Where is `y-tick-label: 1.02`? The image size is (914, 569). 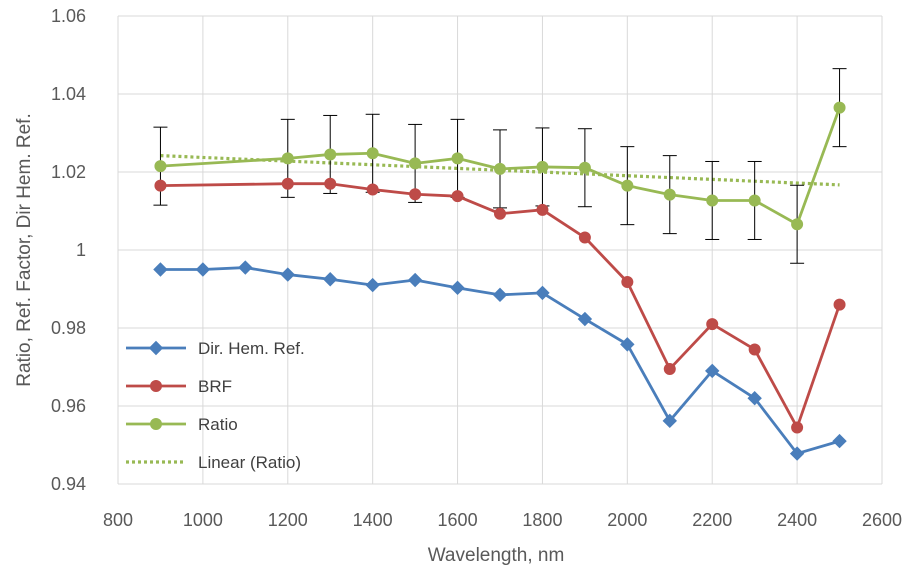 y-tick-label: 1.02 is located at coordinates (68, 172).